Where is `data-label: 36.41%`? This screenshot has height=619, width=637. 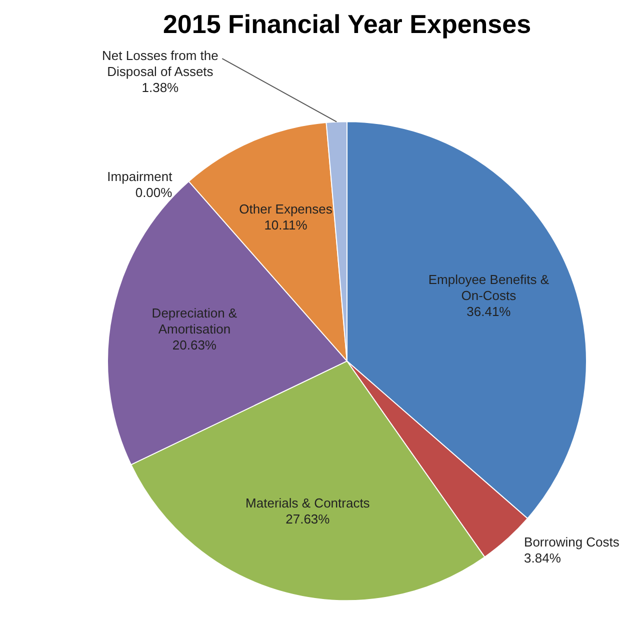
data-label: 36.41% is located at coordinates (489, 312).